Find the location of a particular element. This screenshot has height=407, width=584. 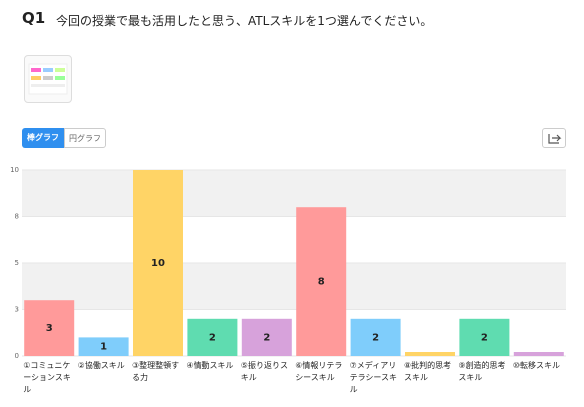

y-tick-label: 8 is located at coordinates (17, 217).